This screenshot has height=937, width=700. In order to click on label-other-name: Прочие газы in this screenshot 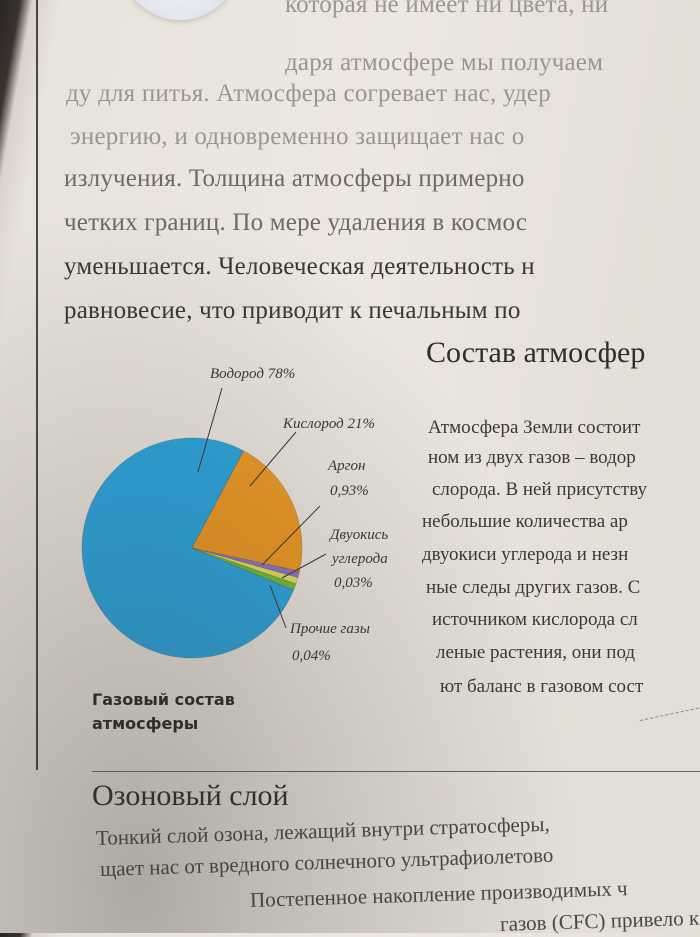, I will do `click(330, 629)`.